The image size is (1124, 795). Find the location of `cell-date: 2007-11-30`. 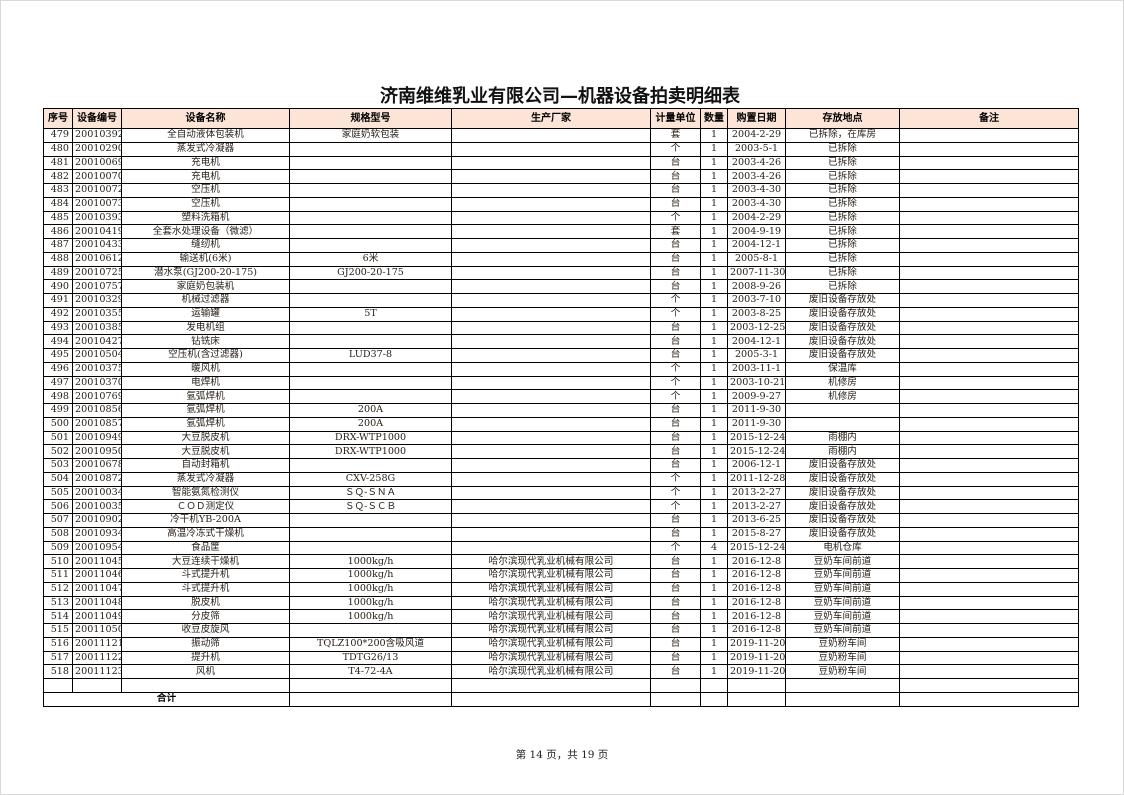

cell-date: 2007-11-30 is located at coordinates (756, 273).